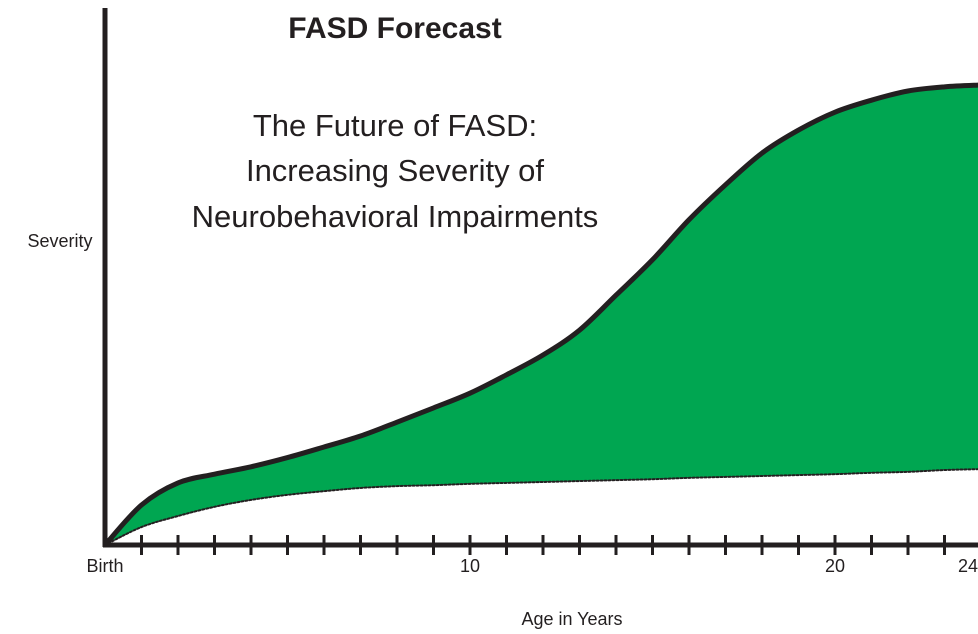  I want to click on lower-line, so click(541, 507).